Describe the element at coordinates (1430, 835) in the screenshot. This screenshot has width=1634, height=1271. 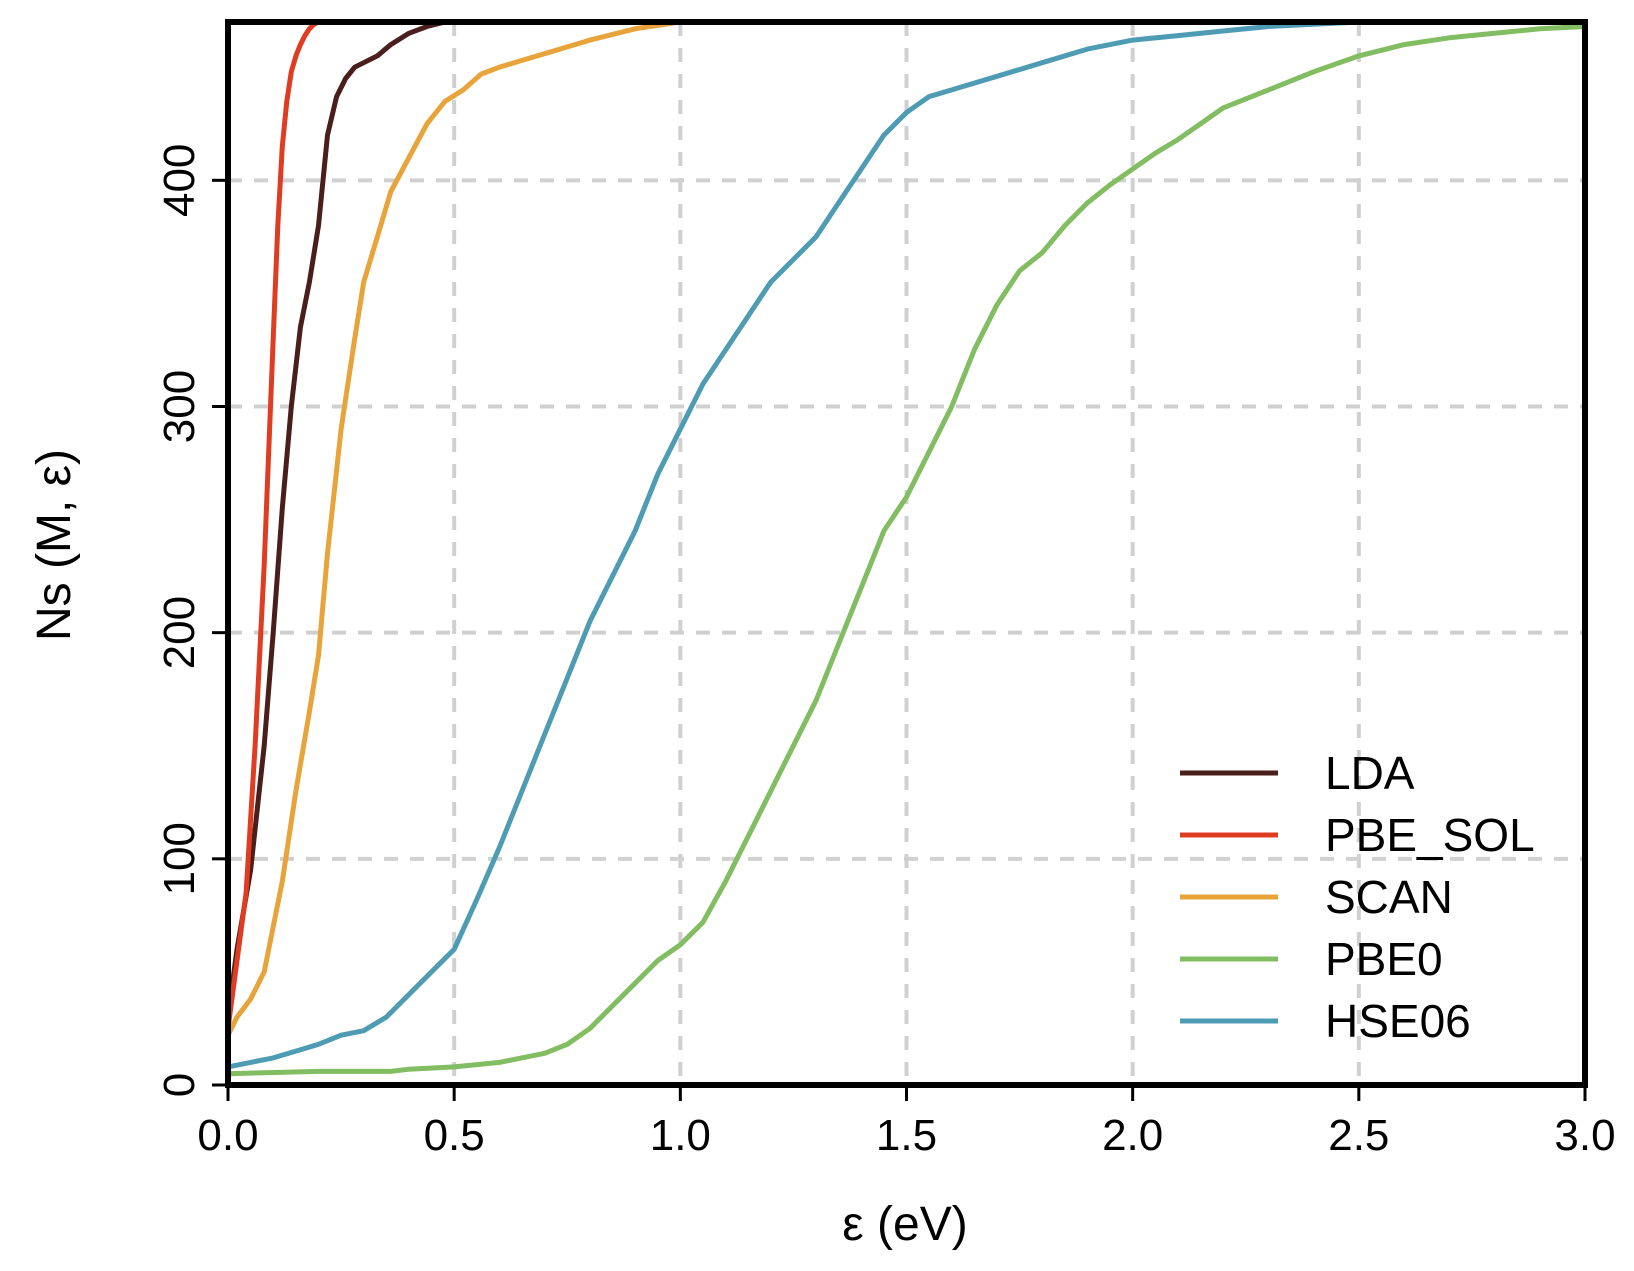
I see `legend-label-pbe-sol: PBE_SOL` at that location.